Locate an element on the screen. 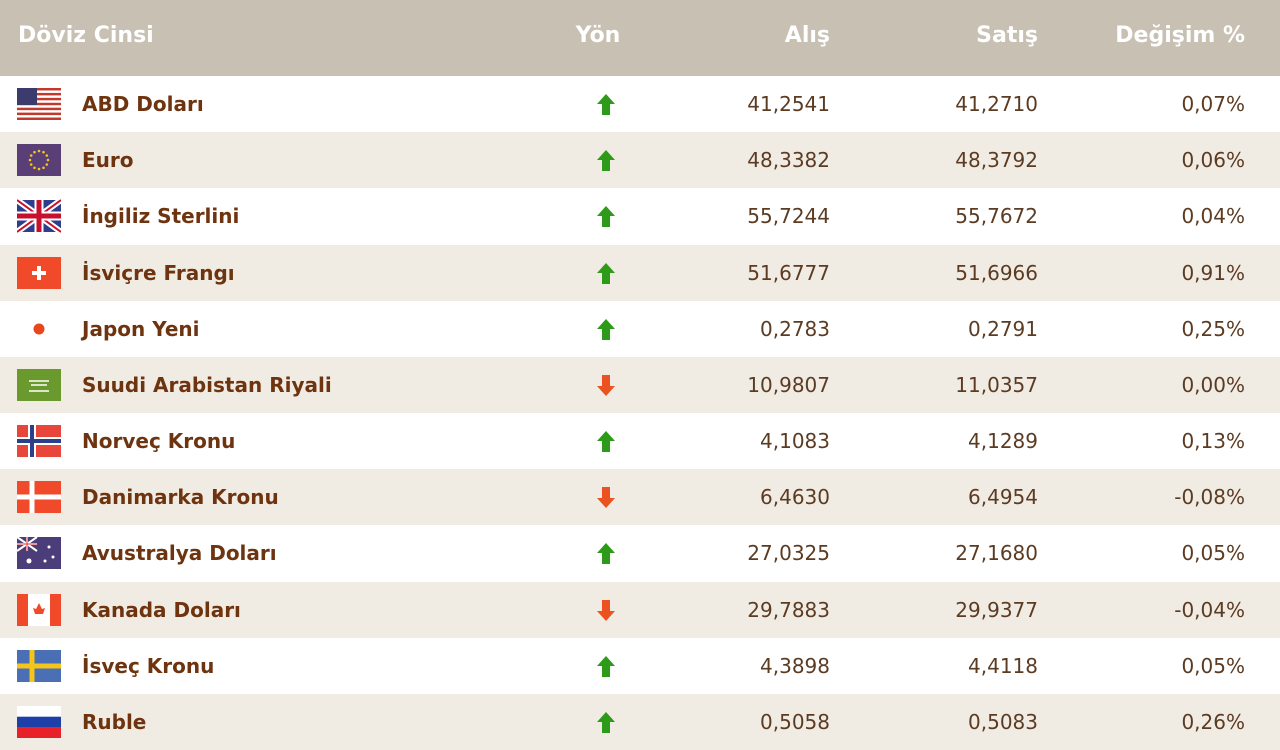 Image resolution: width=1280 pixels, height=750 pixels. table-header: Döviz Cinsi Yön Alış Satış Değişim % is located at coordinates (640, 38).